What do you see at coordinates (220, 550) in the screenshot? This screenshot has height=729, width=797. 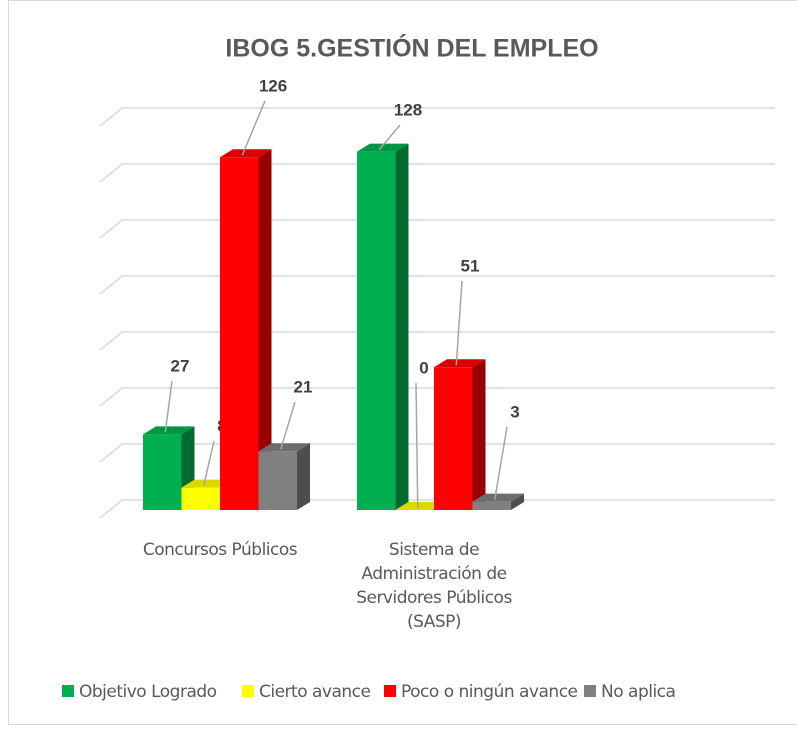 I see `x-tick-label: Concursos Públicos` at bounding box center [220, 550].